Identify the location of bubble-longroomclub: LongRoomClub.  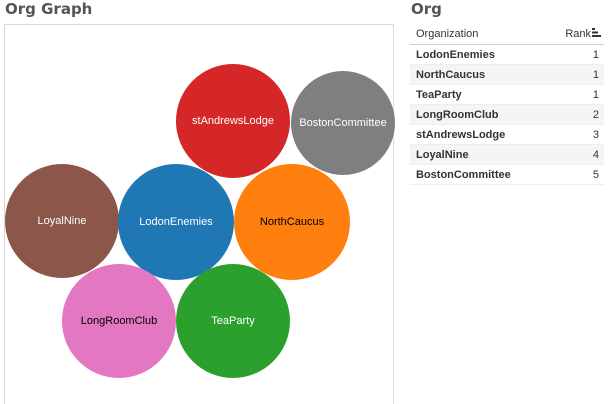
(119, 321).